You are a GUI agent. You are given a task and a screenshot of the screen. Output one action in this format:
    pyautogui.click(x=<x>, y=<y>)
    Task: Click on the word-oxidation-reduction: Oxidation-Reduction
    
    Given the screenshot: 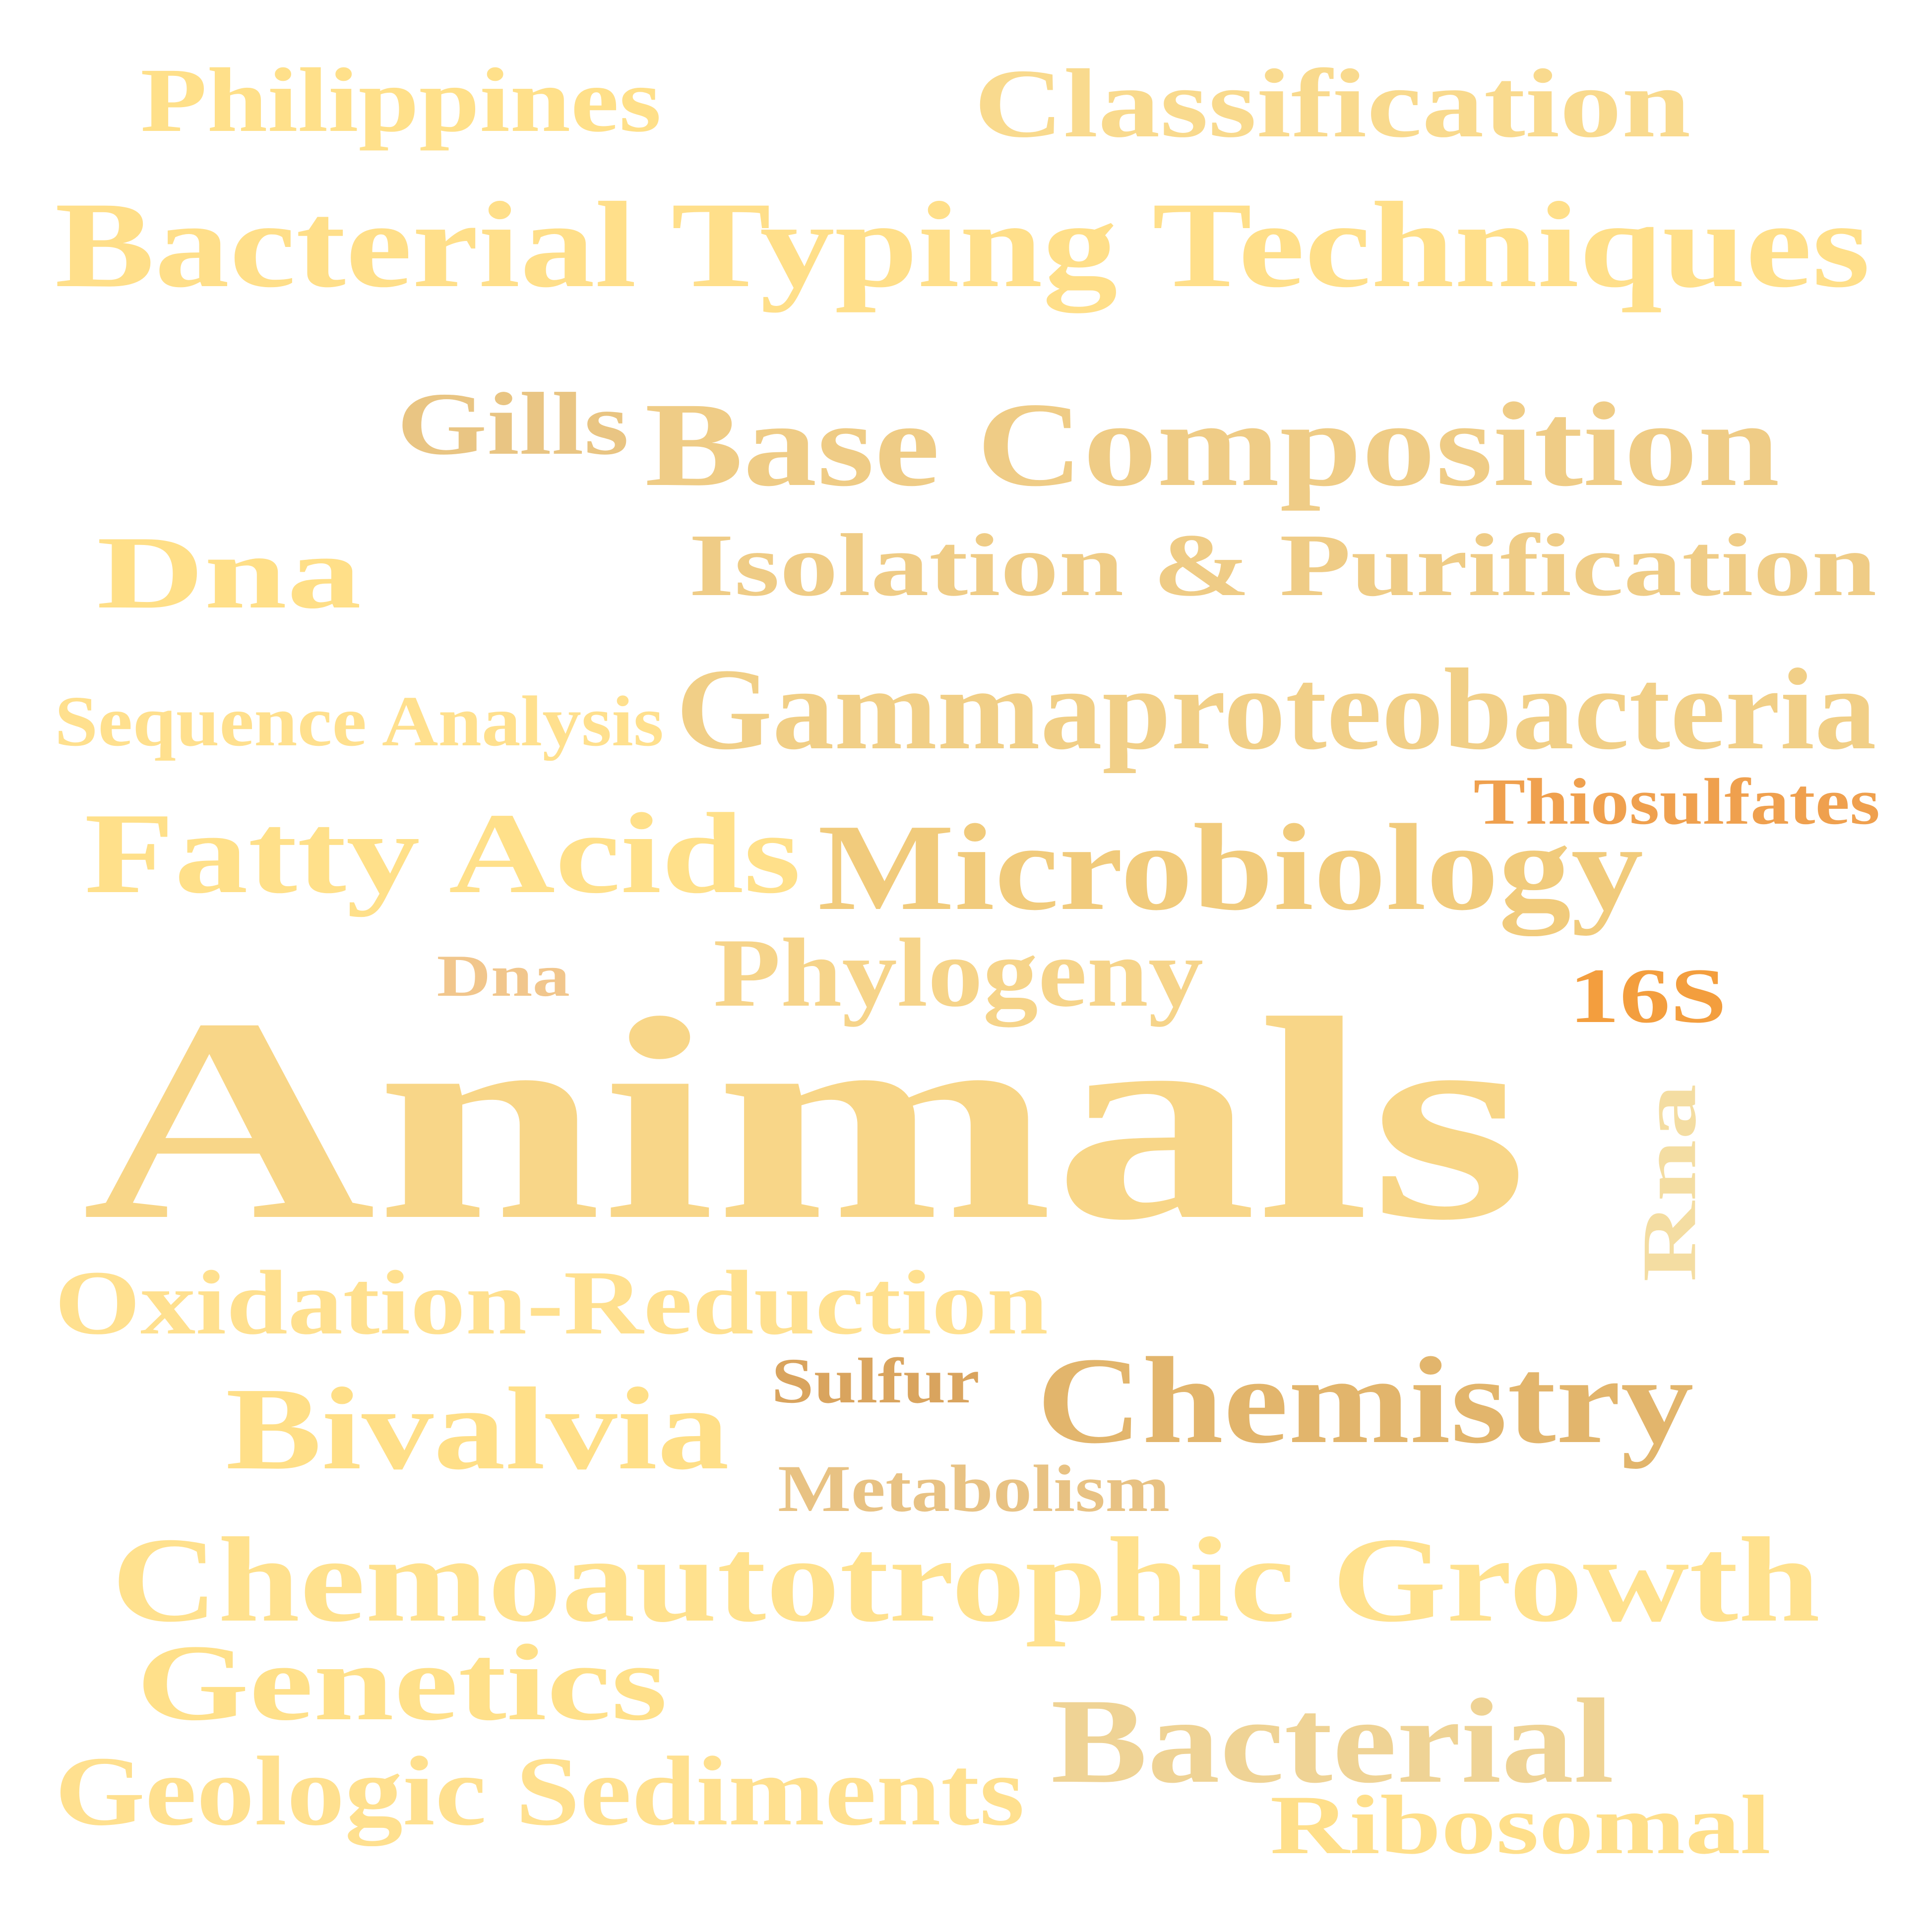 What is the action you would take?
    pyautogui.click(x=551, y=1303)
    